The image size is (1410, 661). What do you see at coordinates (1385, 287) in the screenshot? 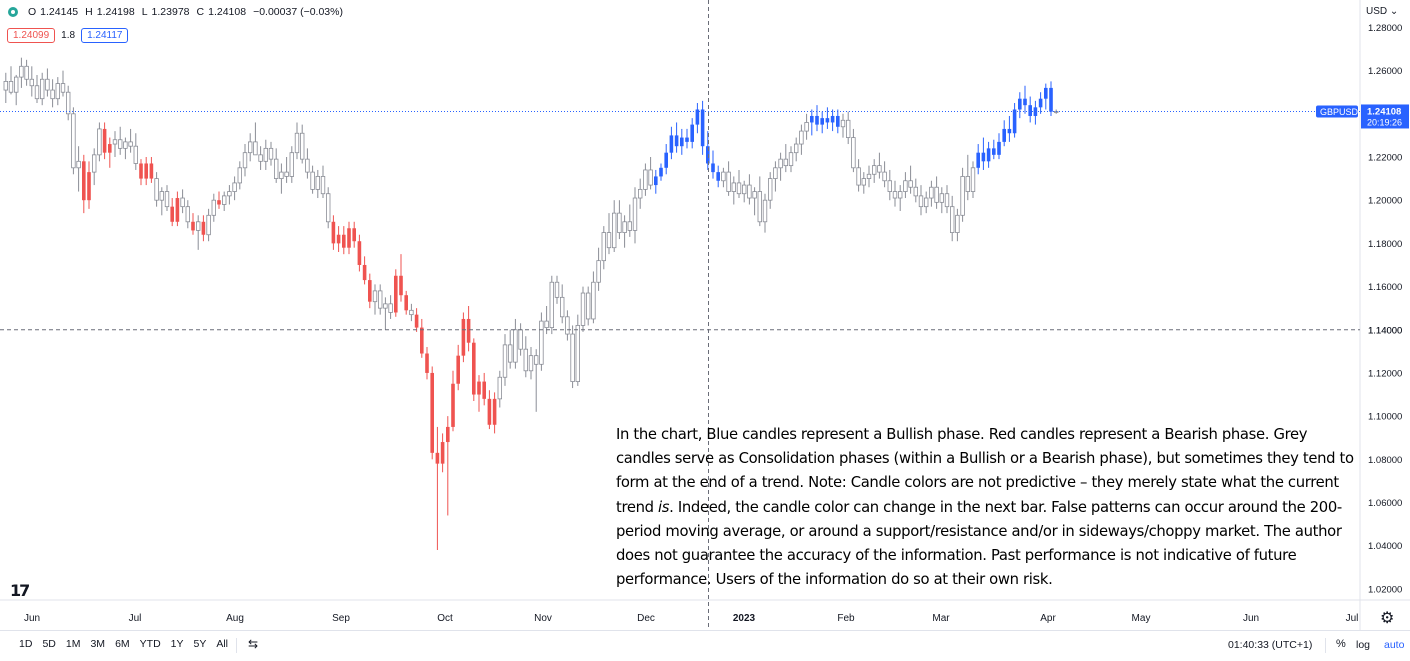
I see `y-tick-label: 1.16000` at bounding box center [1385, 287].